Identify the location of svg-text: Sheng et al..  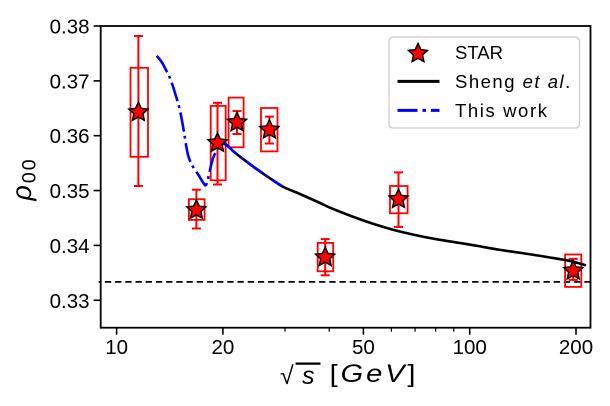
(513, 81).